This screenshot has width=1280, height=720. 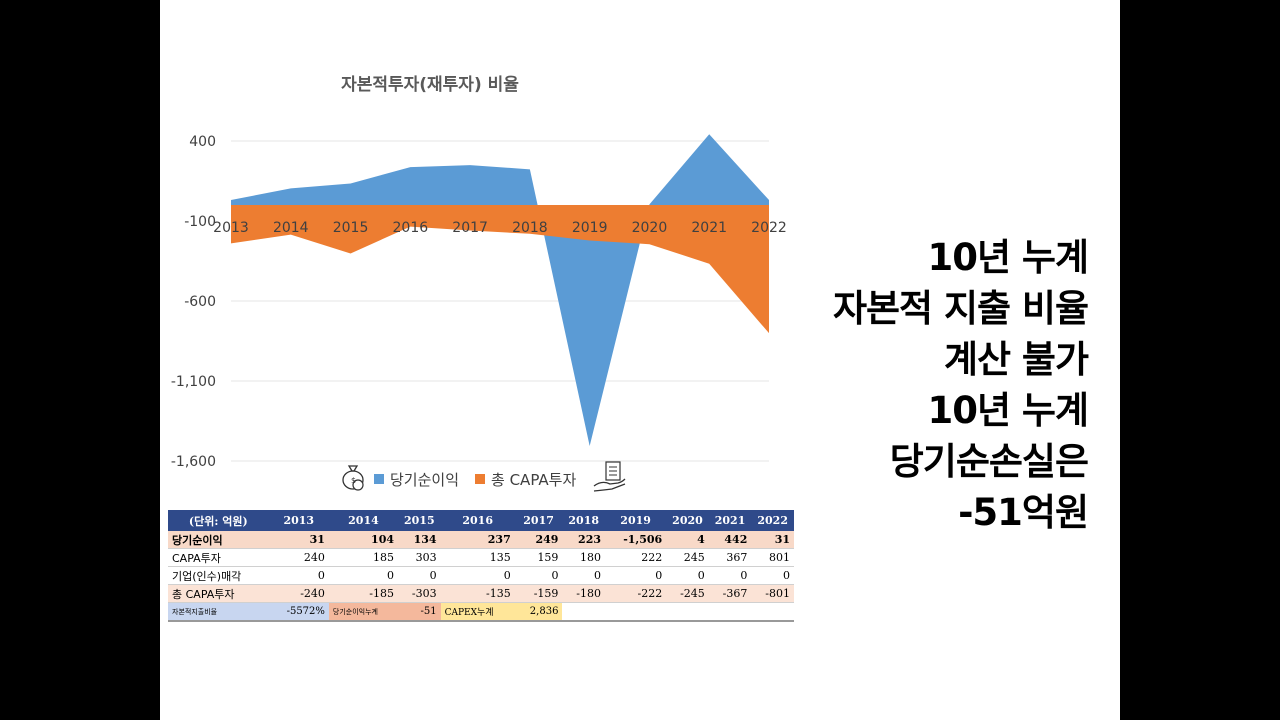 I want to click on caption-line: 당기순손실은, so click(x=989, y=461).